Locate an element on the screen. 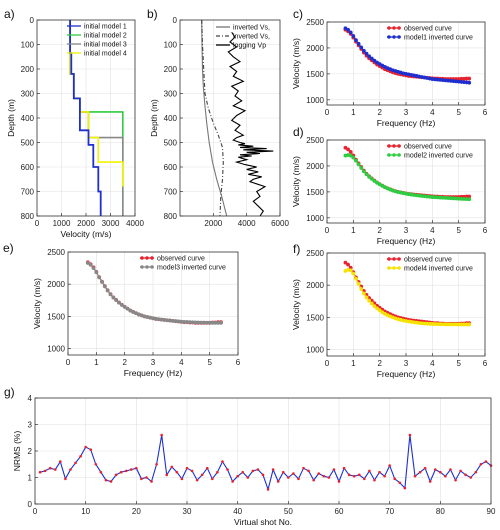 The image size is (500, 530). panel-label: c) is located at coordinates (298, 14).